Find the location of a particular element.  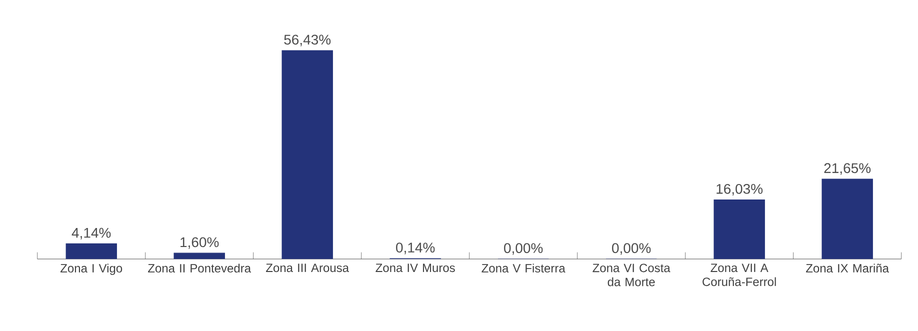

x-tick-label: Zona V Fisterra is located at coordinates (524, 268).